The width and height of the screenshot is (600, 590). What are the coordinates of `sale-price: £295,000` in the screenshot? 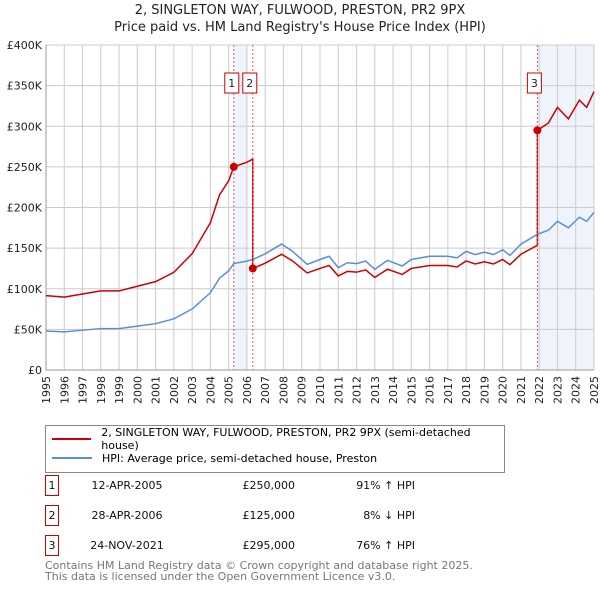 It's located at (269, 545).